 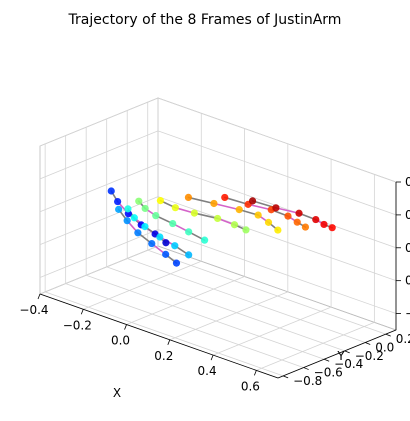 I want to click on x-axis-line, so click(x=159, y=336).